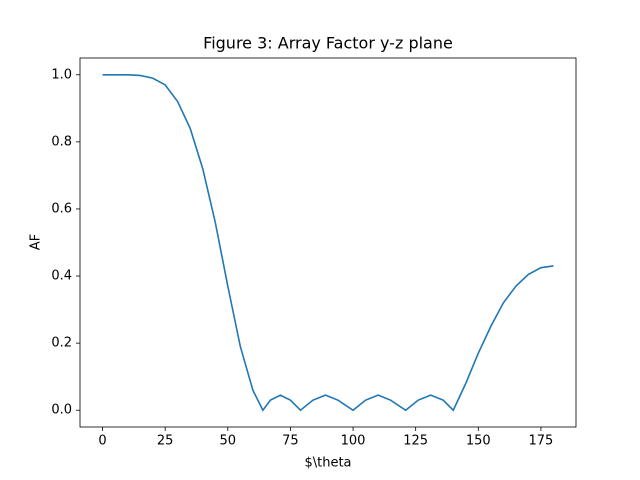 The image size is (640, 480). I want to click on x-tick-label: 25, so click(165, 441).